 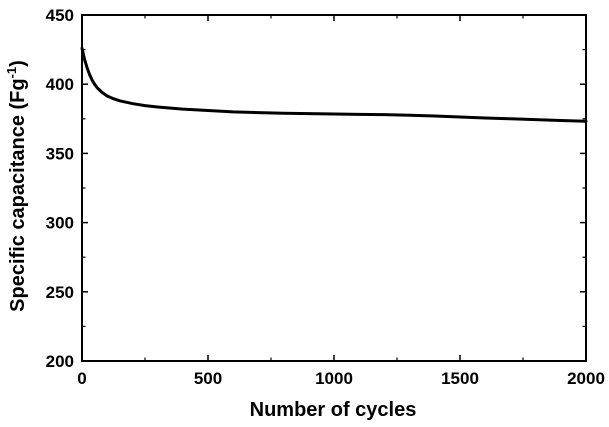 I want to click on y-tick-label: 350, so click(x=60, y=153).